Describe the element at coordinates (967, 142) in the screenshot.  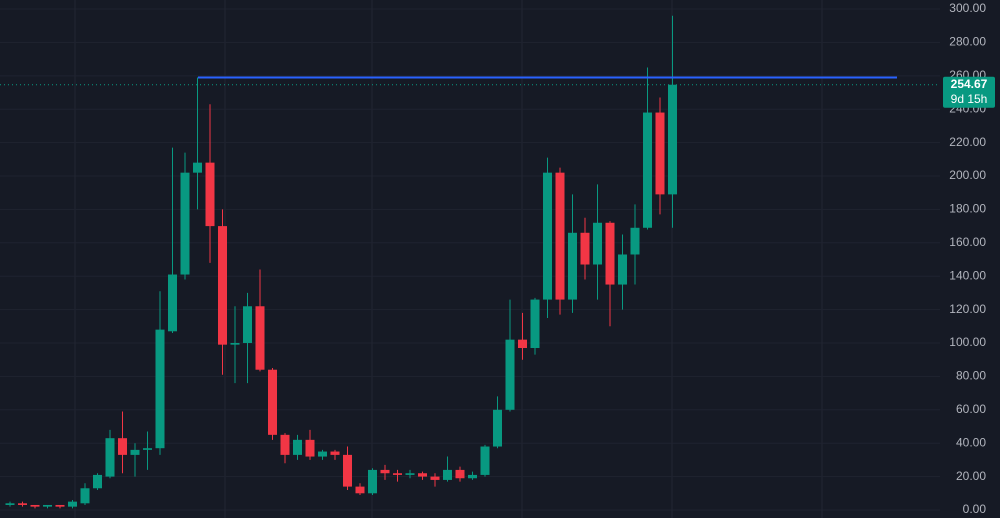
I see `y-tick-label: 220.00` at that location.